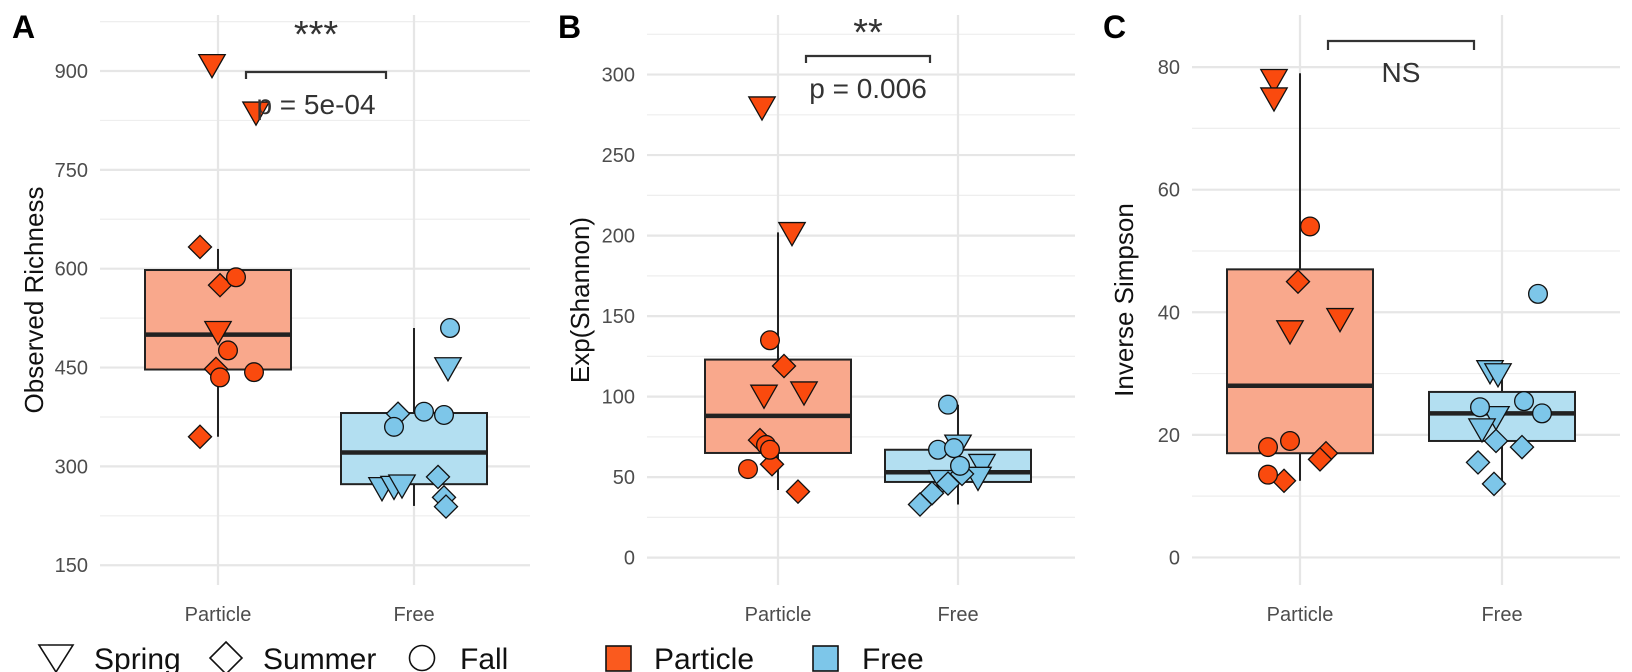  I want to click on y-tick-label: 900, so click(71, 72).